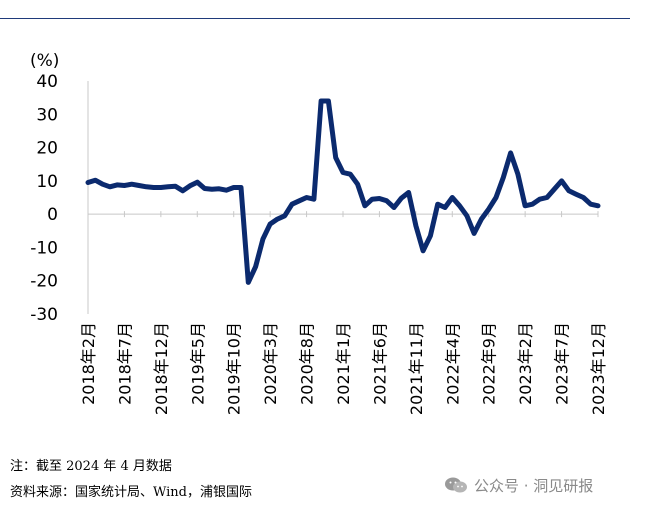 This screenshot has height=511, width=646. I want to click on x-tick-label: 2021年1月, so click(343, 363).